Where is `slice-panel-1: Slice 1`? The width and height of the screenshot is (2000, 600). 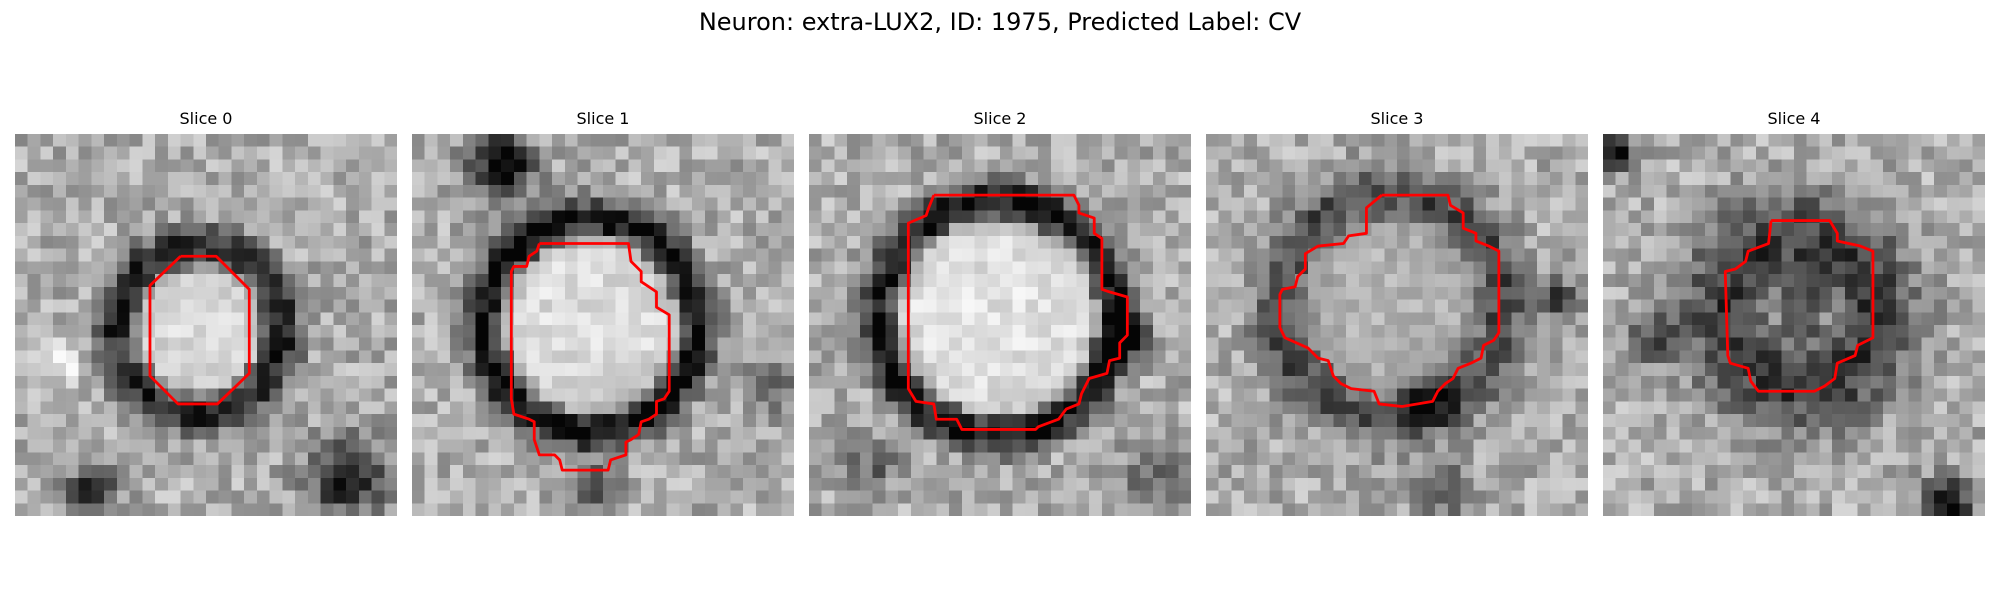 slice-panel-1: Slice 1 is located at coordinates (603, 313).